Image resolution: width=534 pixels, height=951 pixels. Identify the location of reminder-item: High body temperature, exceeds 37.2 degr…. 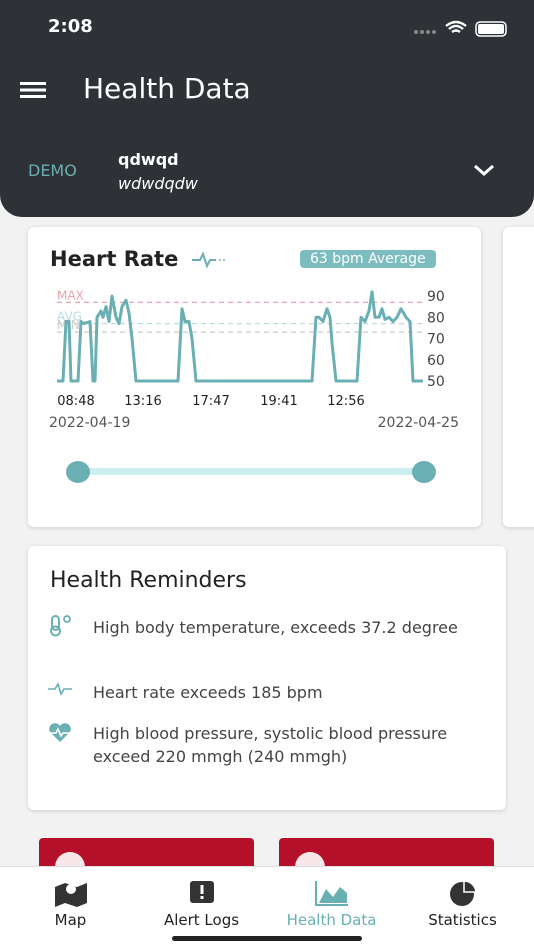
(275, 627).